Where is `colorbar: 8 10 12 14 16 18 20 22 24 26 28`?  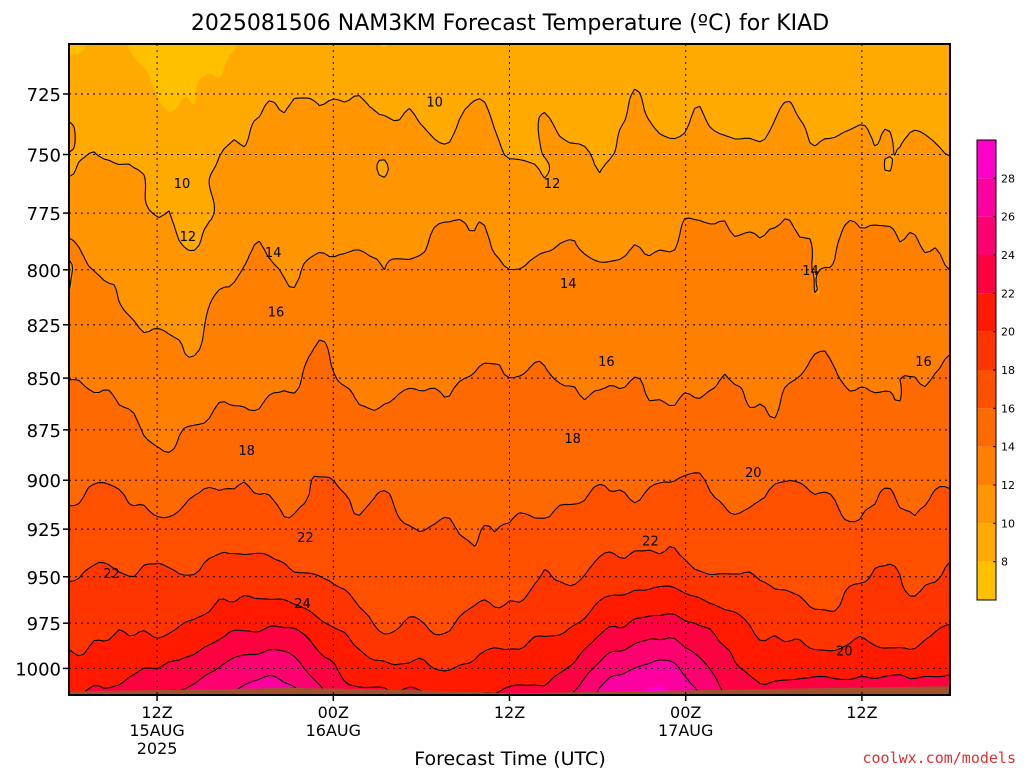
colorbar: 8 10 12 14 16 18 20 22 24 26 28 is located at coordinates (995, 370).